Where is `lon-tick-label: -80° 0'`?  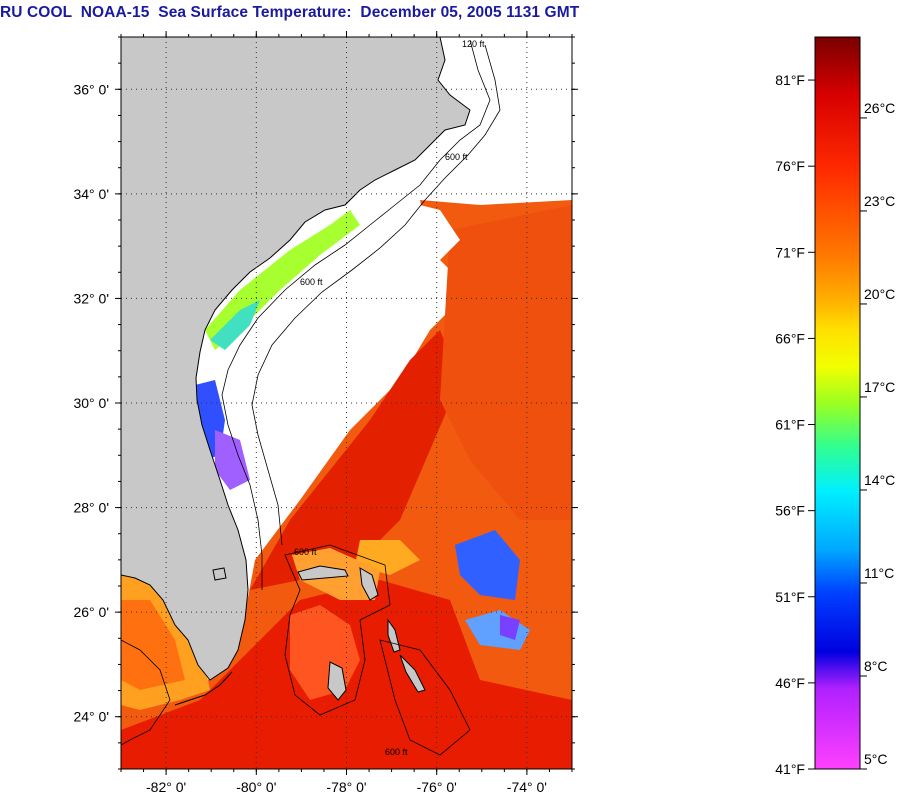
lon-tick-label: -80° 0' is located at coordinates (256, 787).